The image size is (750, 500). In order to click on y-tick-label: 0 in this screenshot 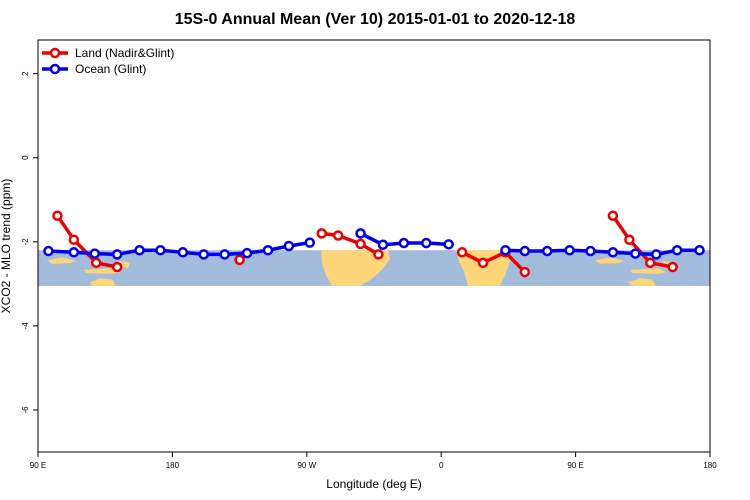, I will do `click(25, 157)`.